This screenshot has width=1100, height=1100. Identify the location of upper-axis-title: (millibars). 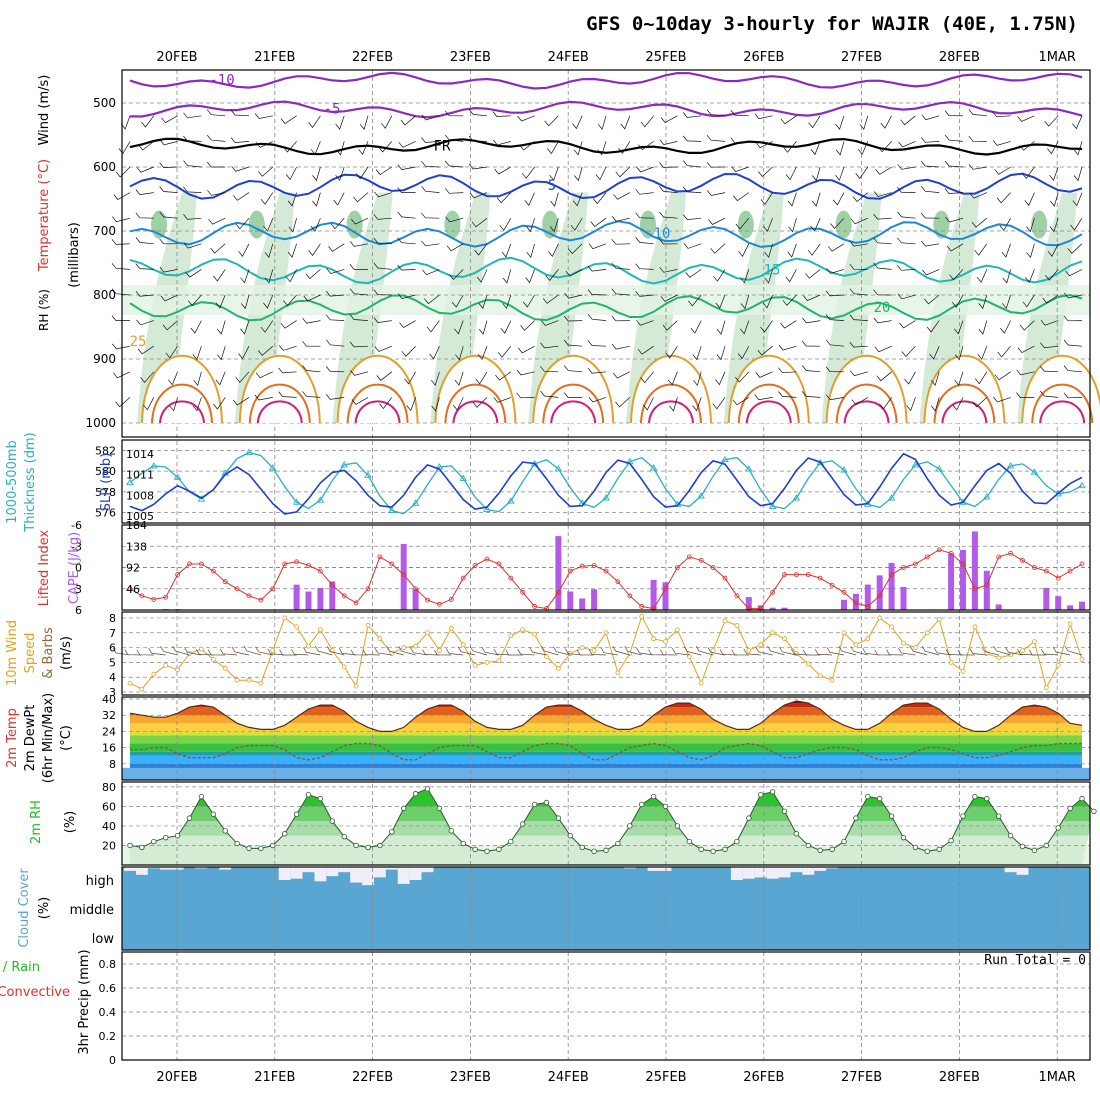
(74, 255).